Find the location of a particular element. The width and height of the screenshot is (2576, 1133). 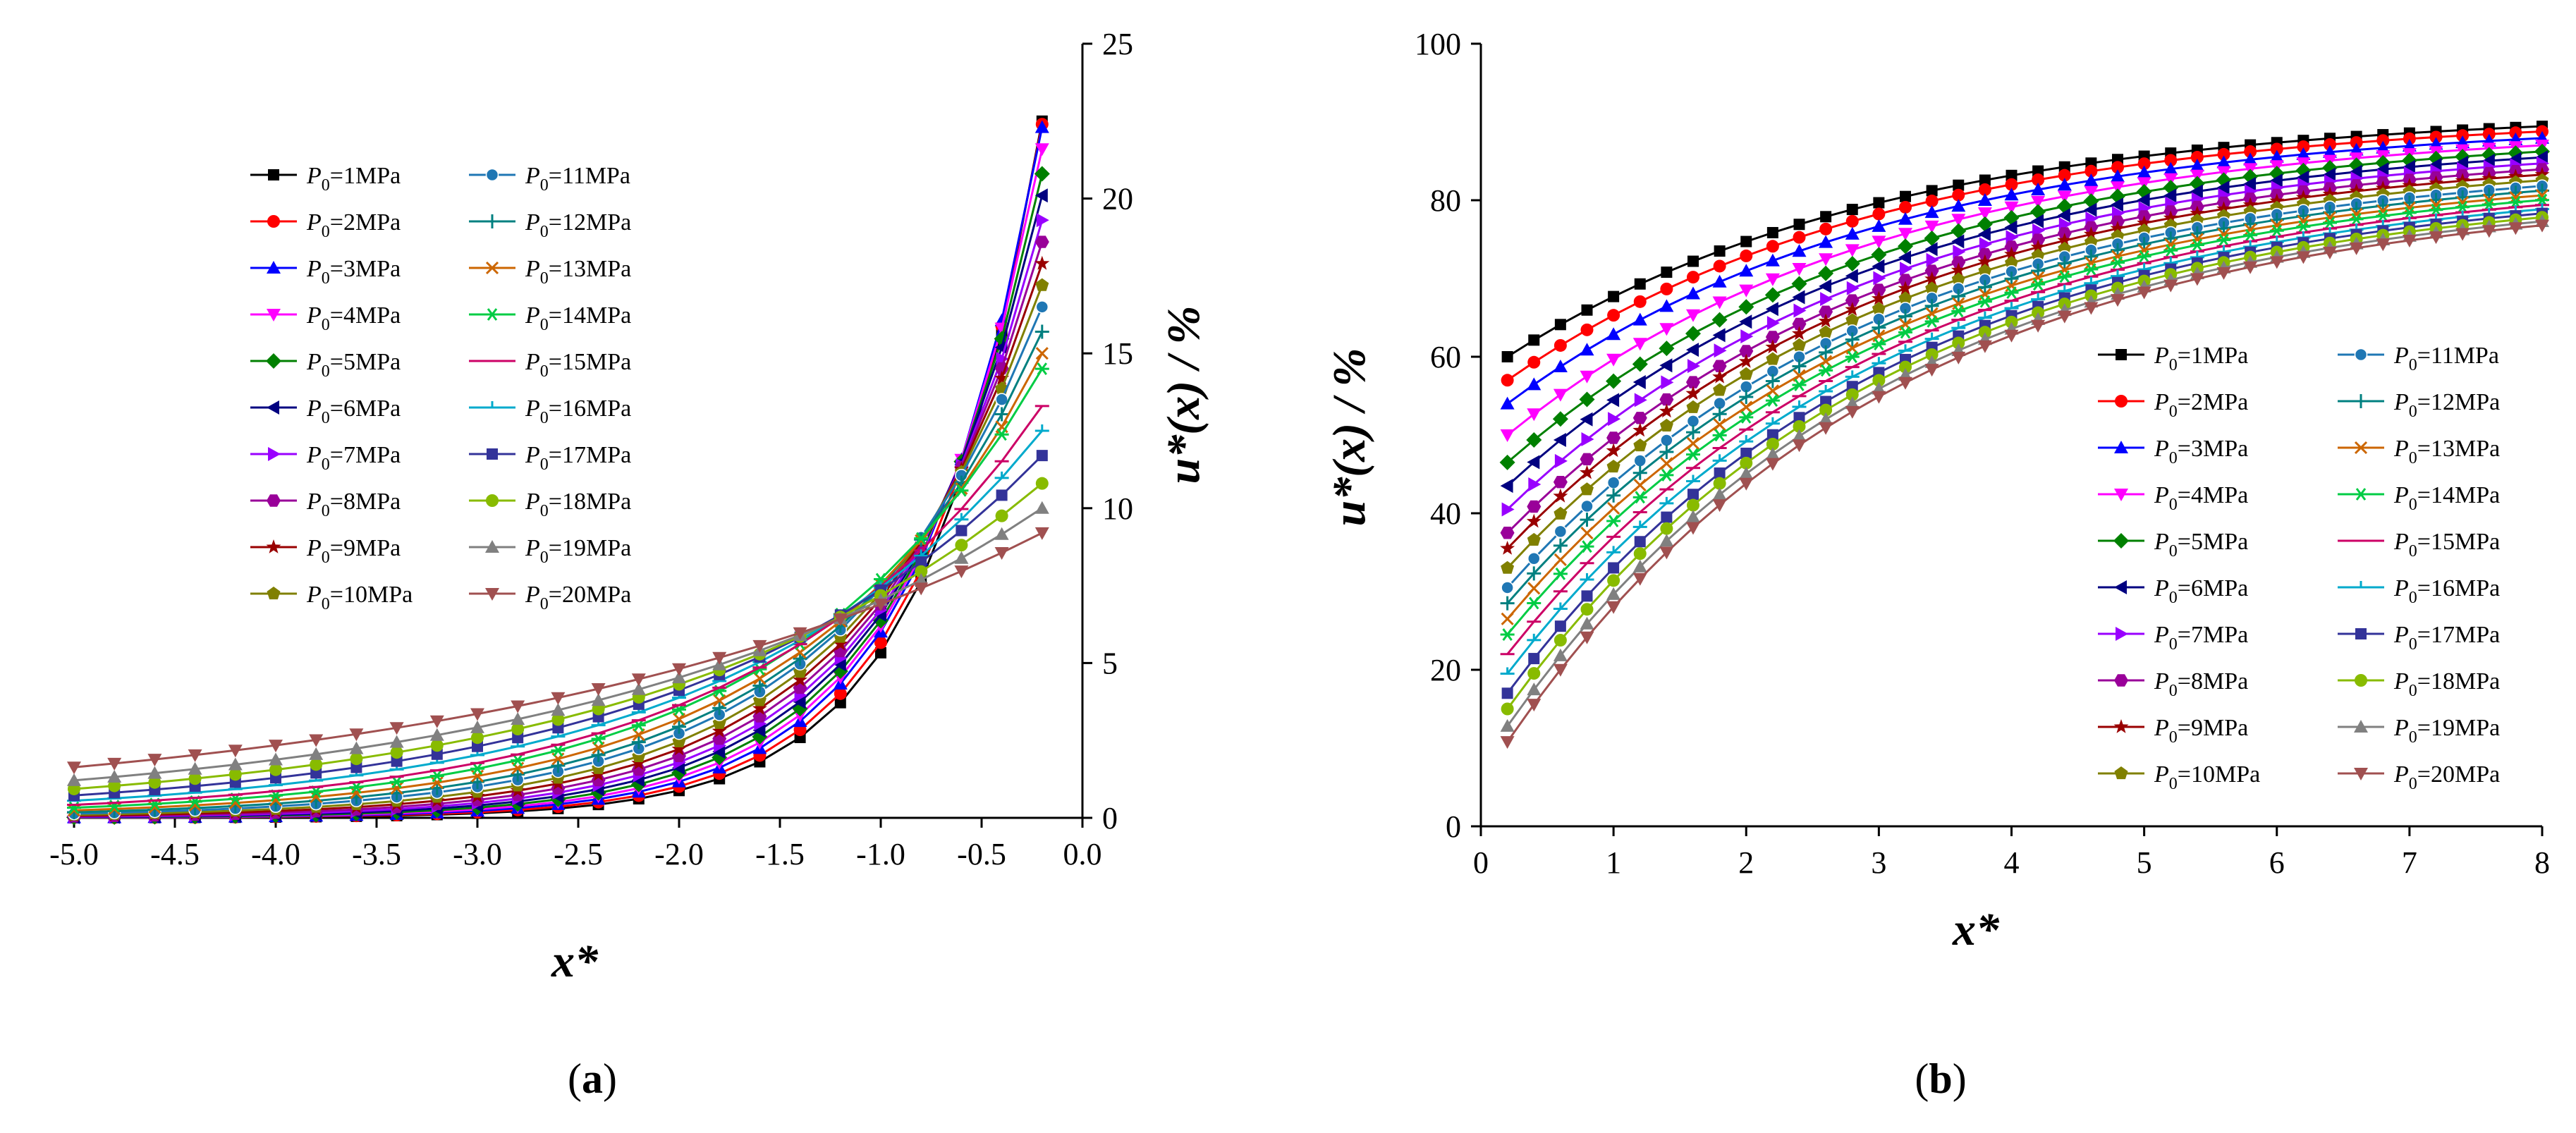

legend-item: P0=2MPa is located at coordinates (325, 225).